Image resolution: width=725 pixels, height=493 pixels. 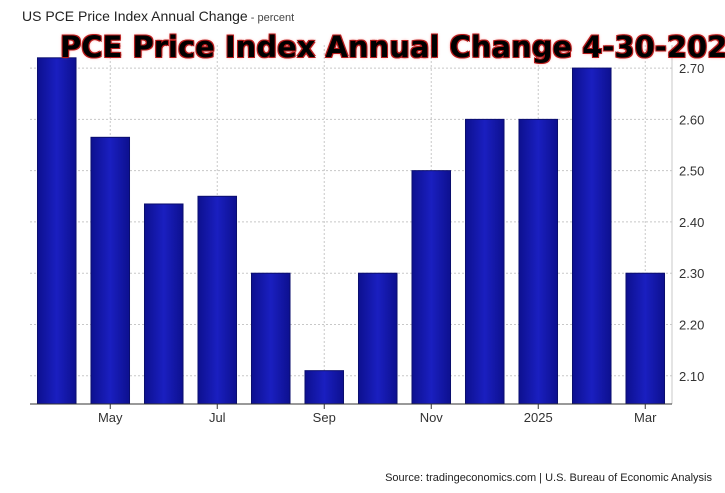 I want to click on x-tick-label: May, so click(x=110, y=417).